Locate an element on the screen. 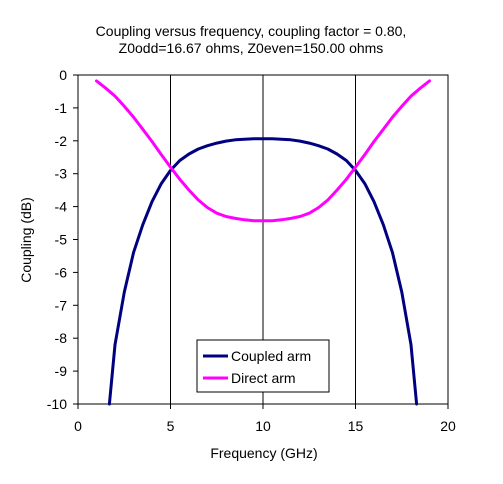  y-tick-label: -4 is located at coordinates (61, 207).